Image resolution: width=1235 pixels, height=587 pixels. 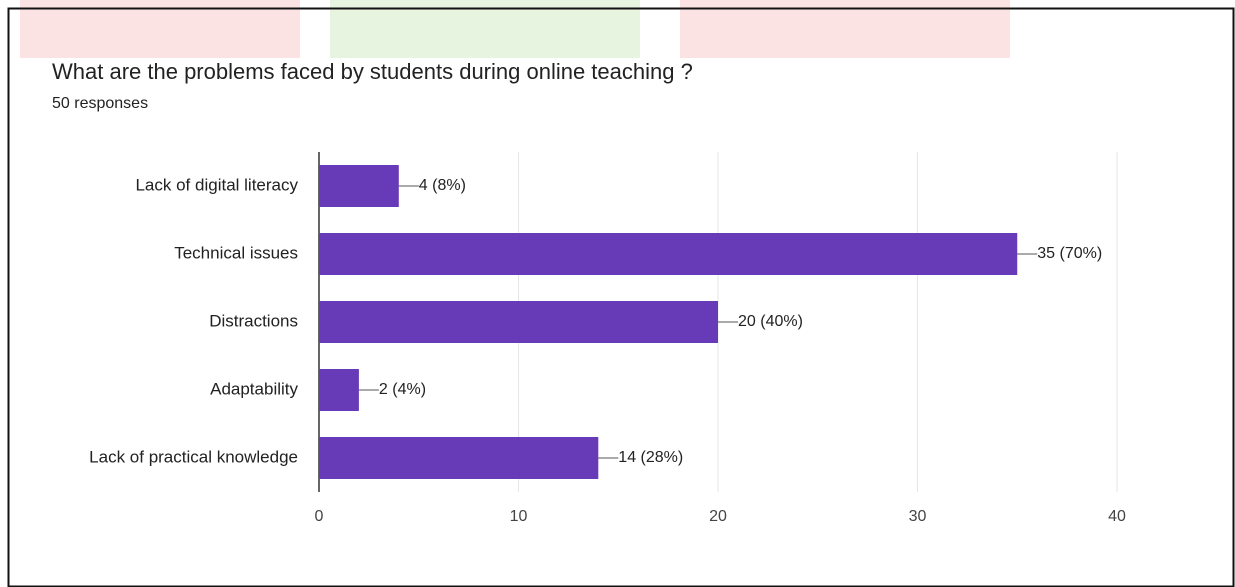 What do you see at coordinates (216, 184) in the screenshot?
I see `y-tick-label: Lack of digital literacy` at bounding box center [216, 184].